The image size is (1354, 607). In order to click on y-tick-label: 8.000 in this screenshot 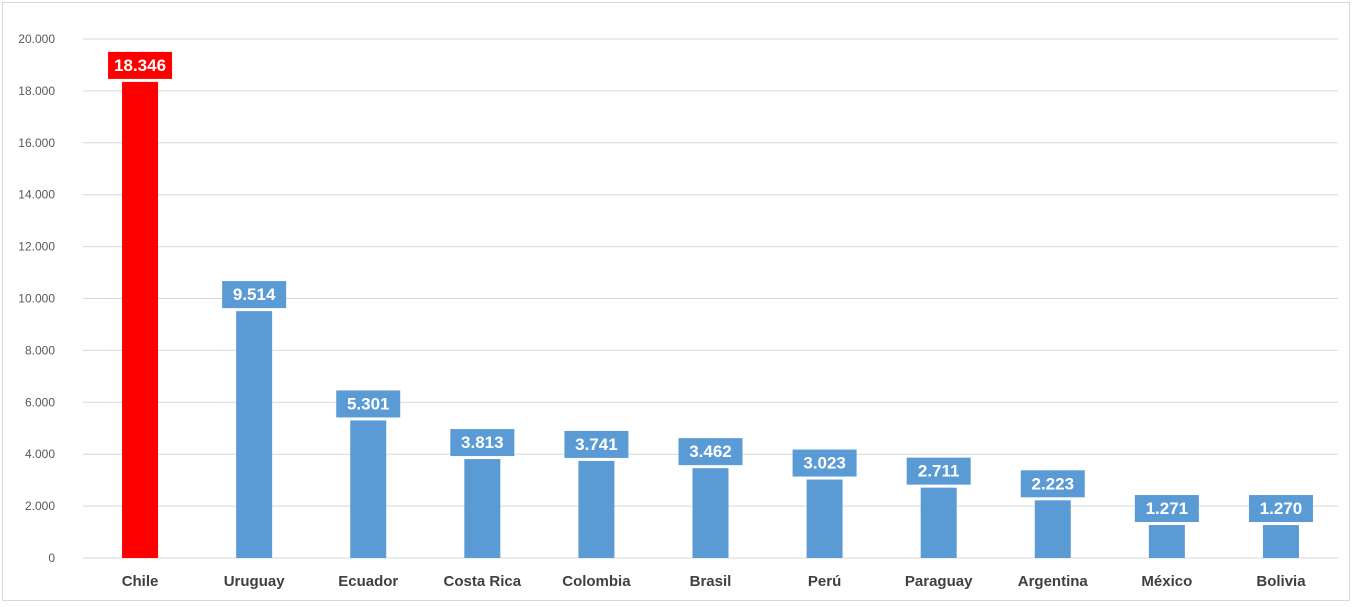, I will do `click(40, 350)`.